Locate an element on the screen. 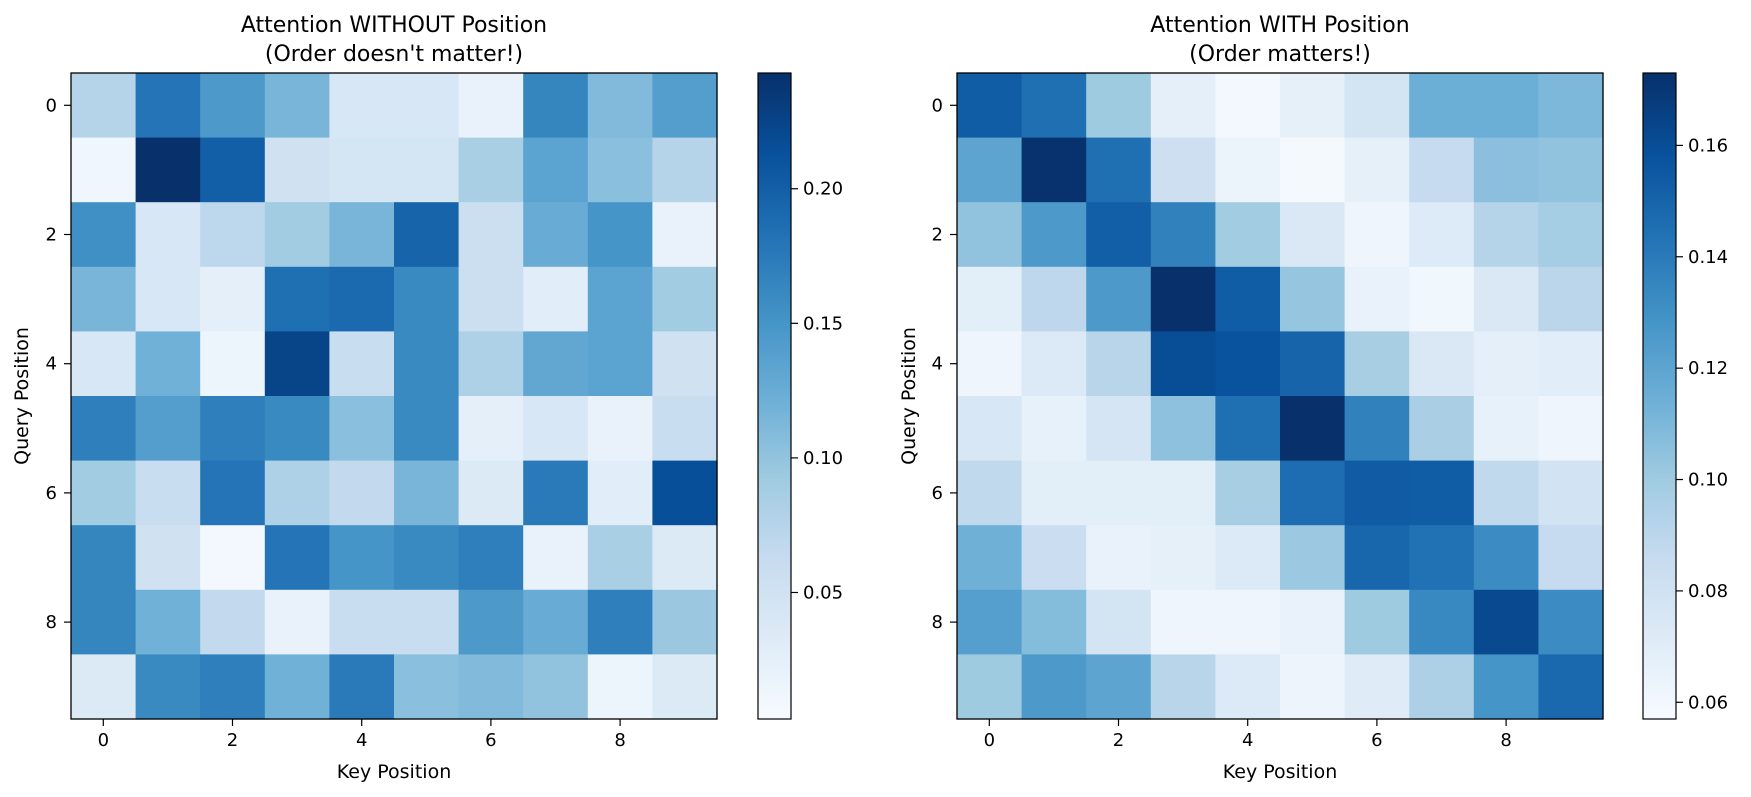 Image resolution: width=1751 pixels, height=797 pixels. y-axis-ticks: 0 2 4 6 8 is located at coordinates (944, 364).